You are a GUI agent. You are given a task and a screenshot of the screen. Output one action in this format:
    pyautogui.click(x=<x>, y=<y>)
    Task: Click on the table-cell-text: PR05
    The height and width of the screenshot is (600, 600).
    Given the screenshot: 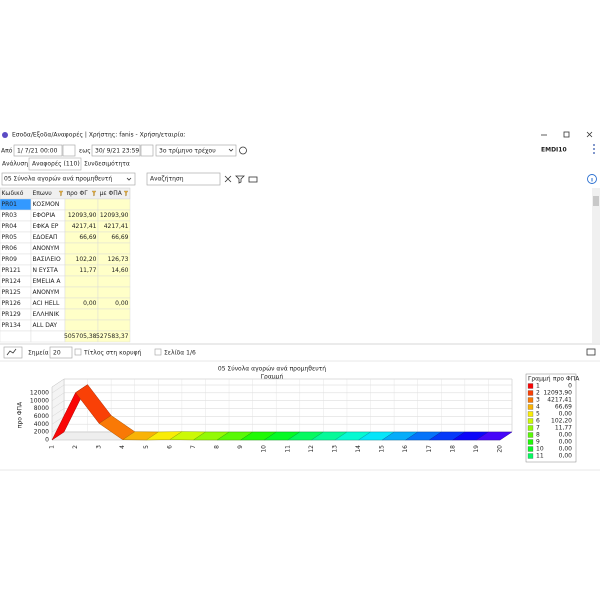 What is the action you would take?
    pyautogui.click(x=10, y=237)
    